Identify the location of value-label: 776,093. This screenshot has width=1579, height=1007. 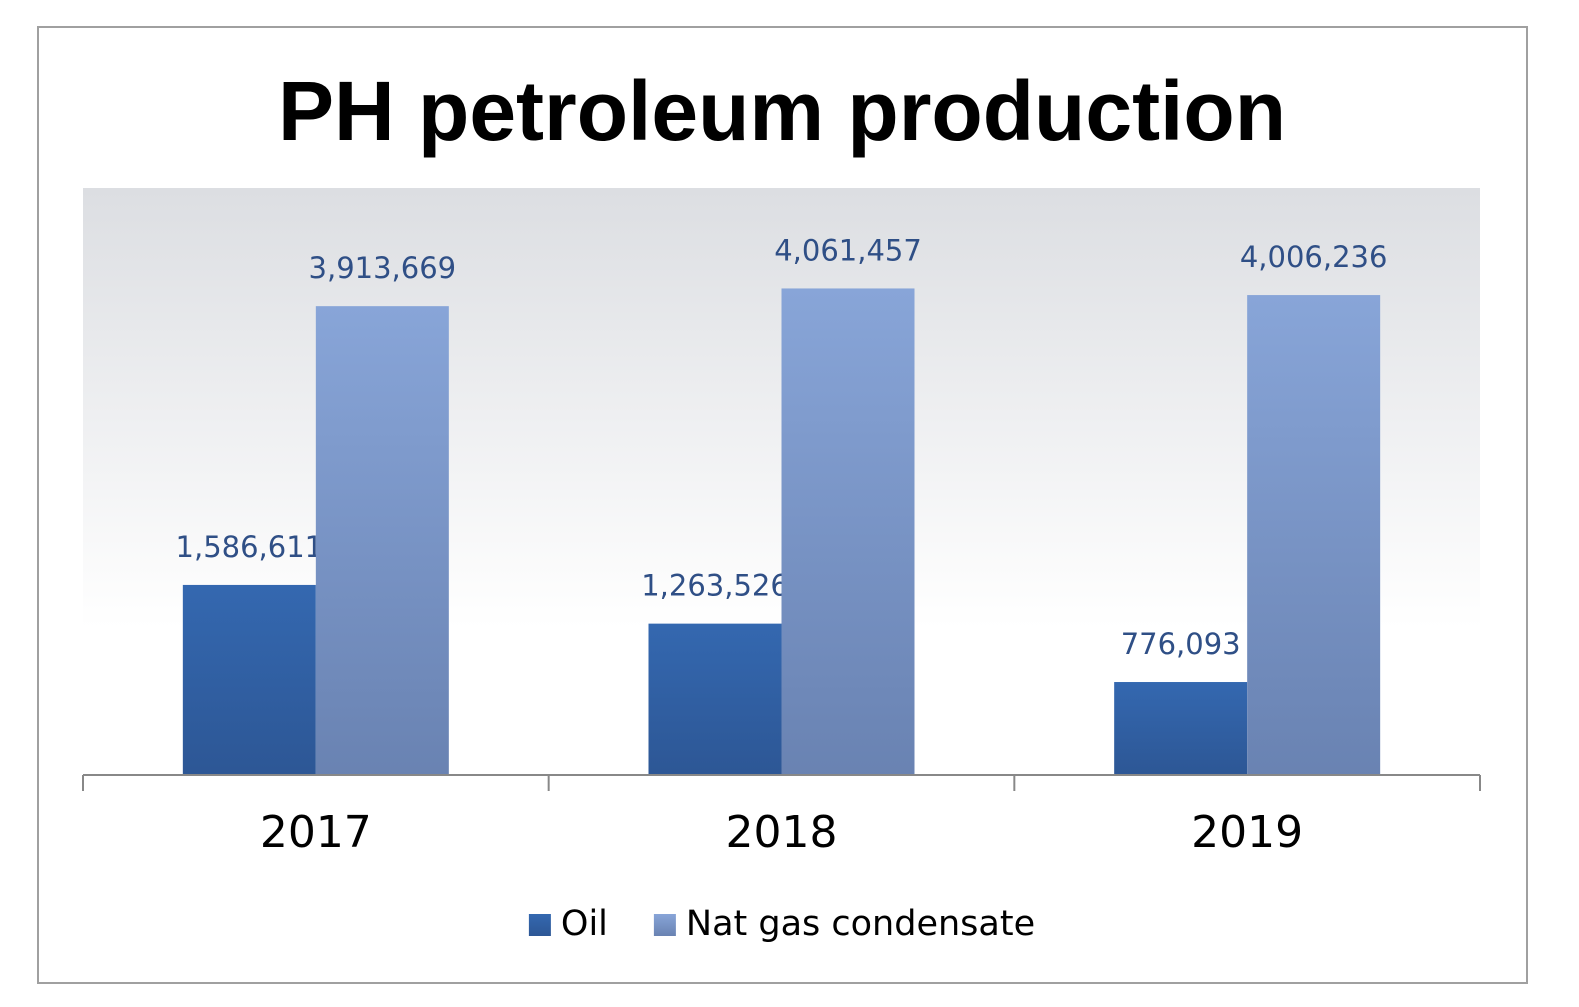
(1181, 644).